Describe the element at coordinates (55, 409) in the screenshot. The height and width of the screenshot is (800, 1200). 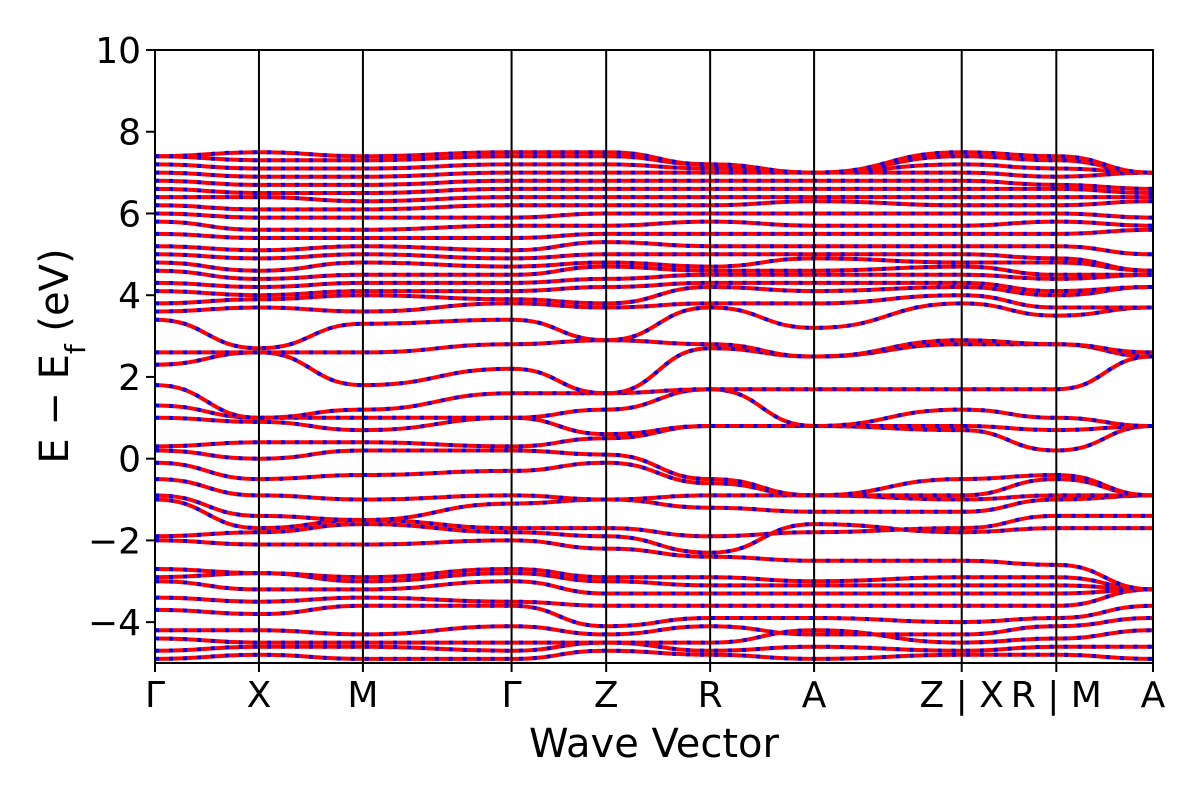
I see `y-axis-title-main: E − E` at that location.